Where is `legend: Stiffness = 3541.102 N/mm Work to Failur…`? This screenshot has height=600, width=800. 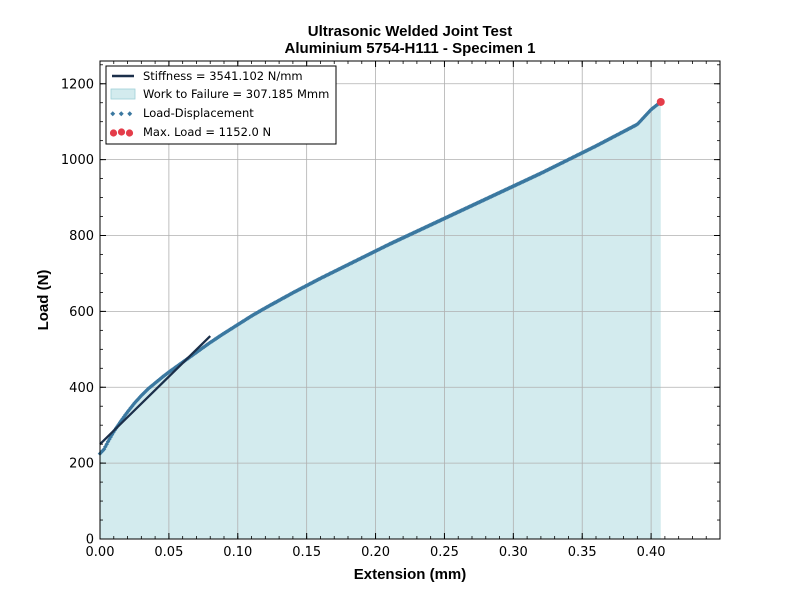
legend: Stiffness = 3541.102 N/mm Work to Failur… is located at coordinates (221, 105).